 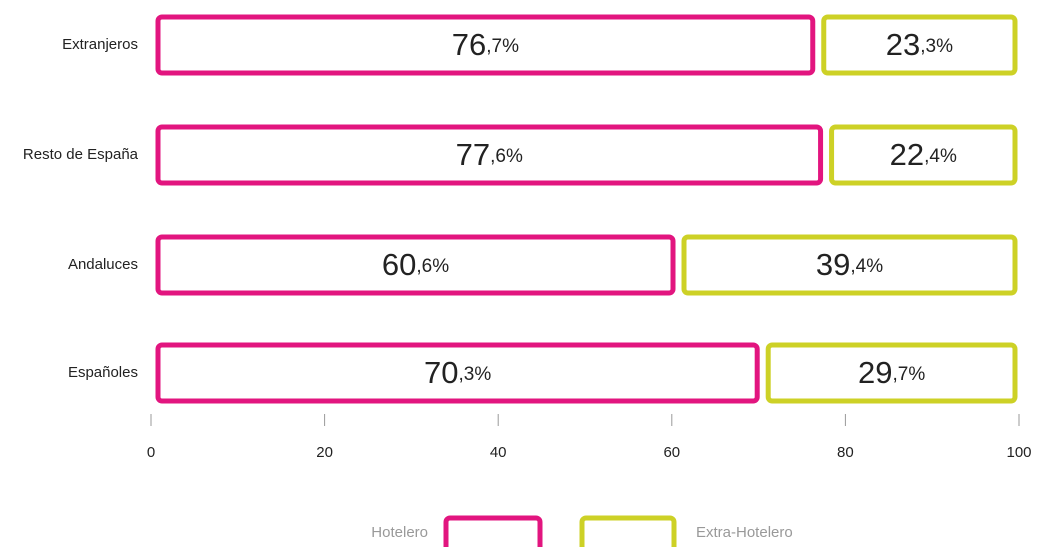 What do you see at coordinates (81, 154) in the screenshot?
I see `category-label: Resto de España` at bounding box center [81, 154].